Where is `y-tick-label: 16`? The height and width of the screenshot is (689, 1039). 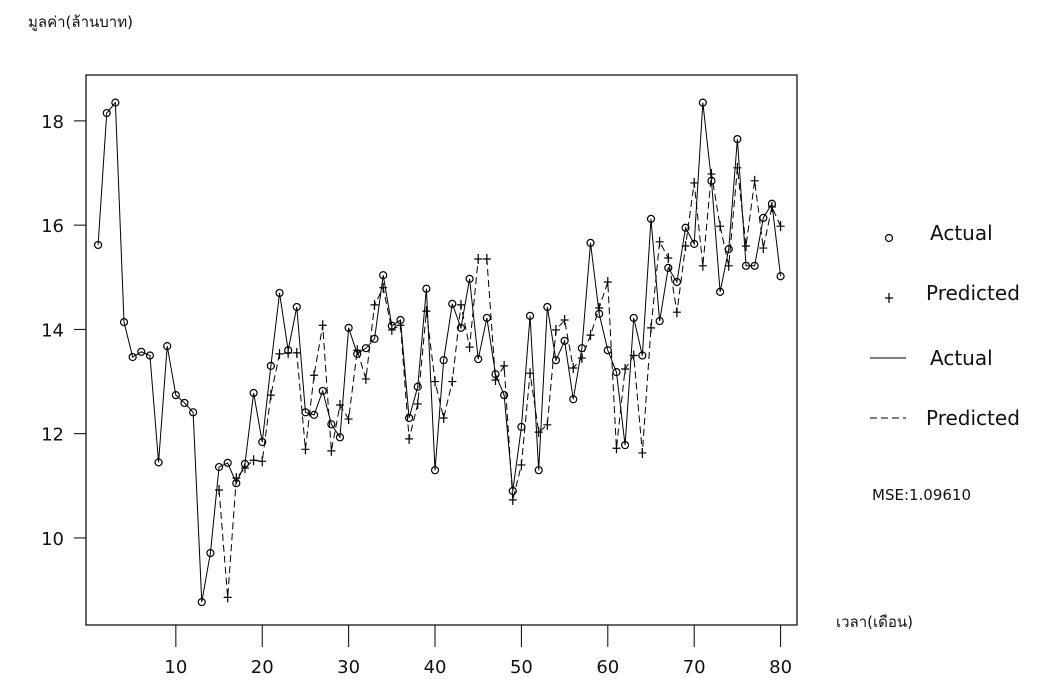
y-tick-label: 16 is located at coordinates (52, 226).